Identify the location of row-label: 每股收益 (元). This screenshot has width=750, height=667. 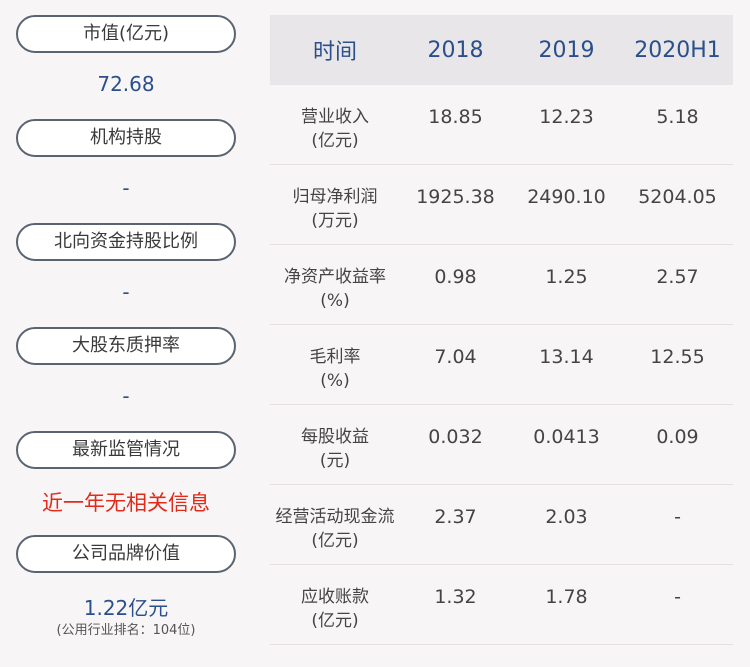
(335, 449).